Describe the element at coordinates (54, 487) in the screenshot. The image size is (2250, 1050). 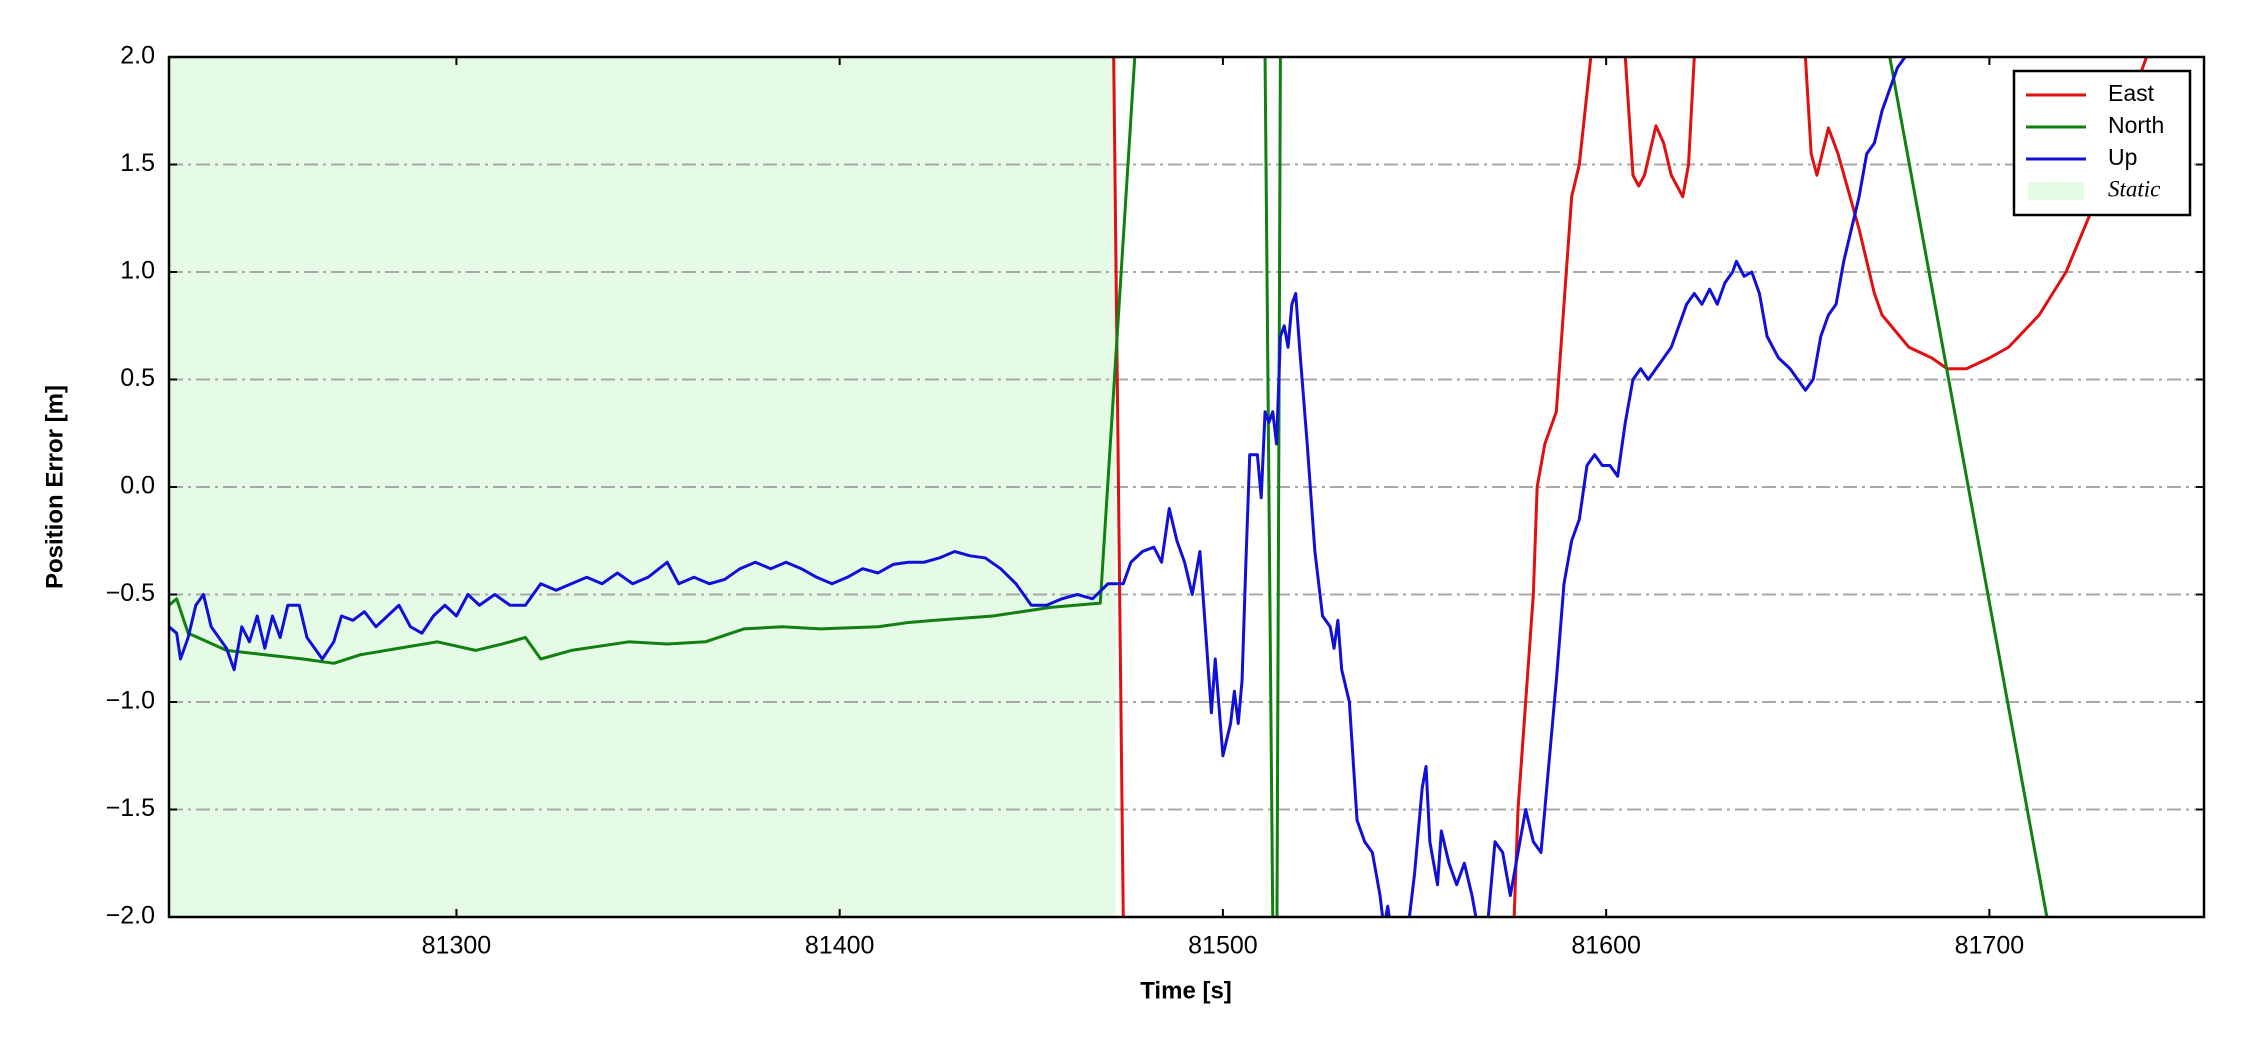
I see `y-axis-label: Position Error [m]` at that location.